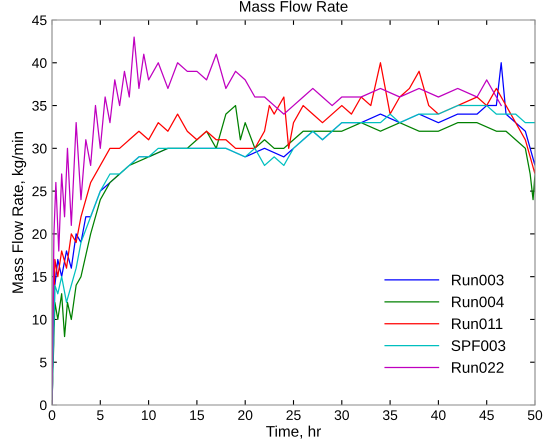  What do you see at coordinates (39, 277) in the screenshot?
I see `y-tick-label: 15` at bounding box center [39, 277].